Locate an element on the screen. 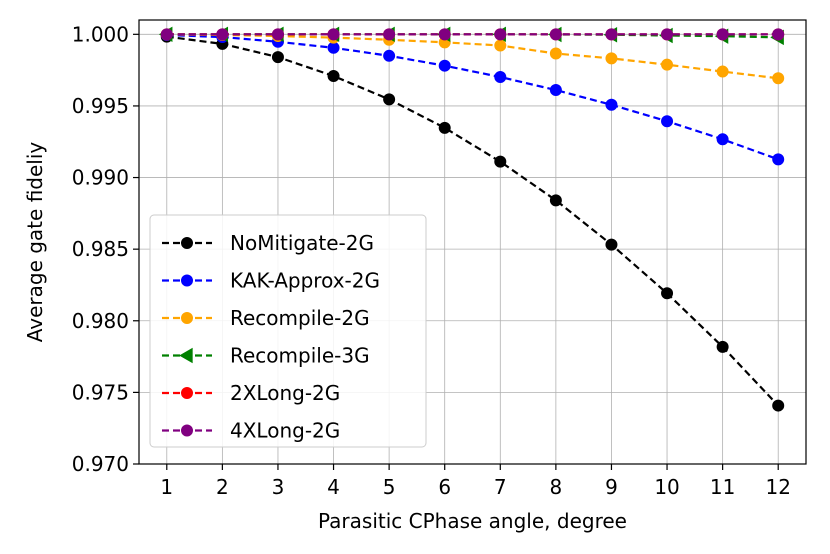 The width and height of the screenshot is (830, 554). series-recompile-3g is located at coordinates (471, 36).